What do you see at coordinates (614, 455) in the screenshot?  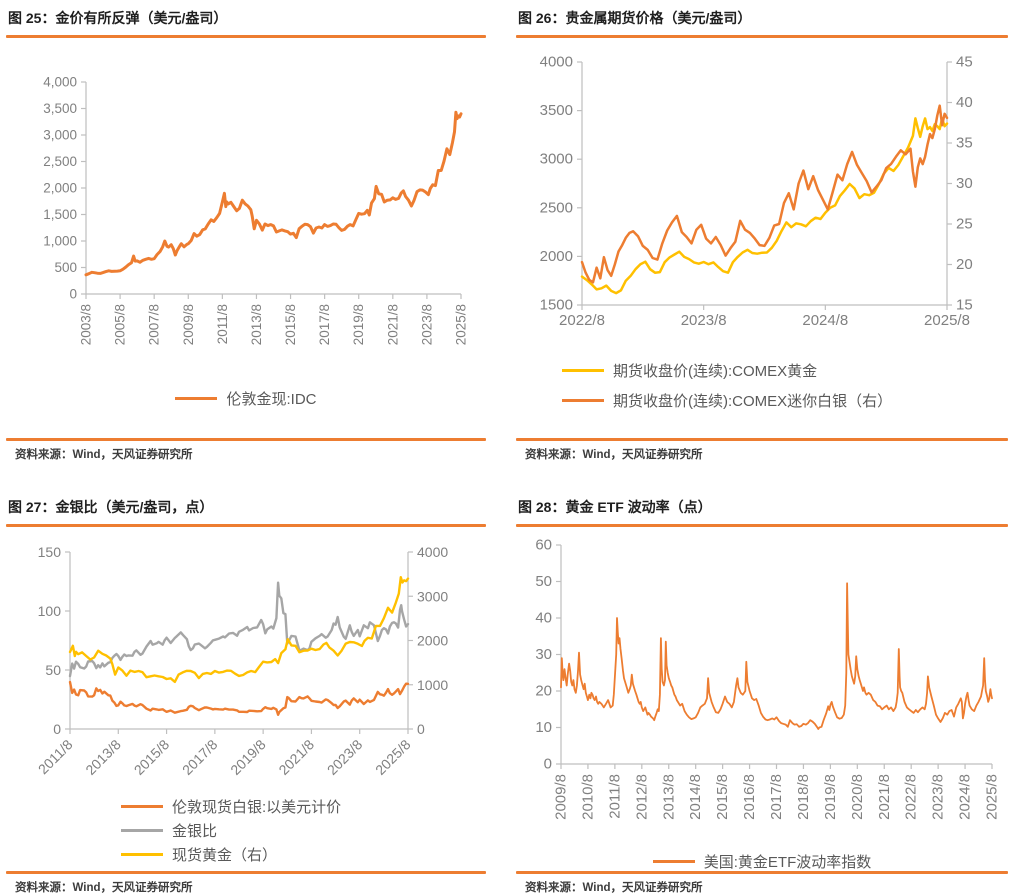 I see `figure-26-source: 资料来源：Wind，天风证券研究所` at bounding box center [614, 455].